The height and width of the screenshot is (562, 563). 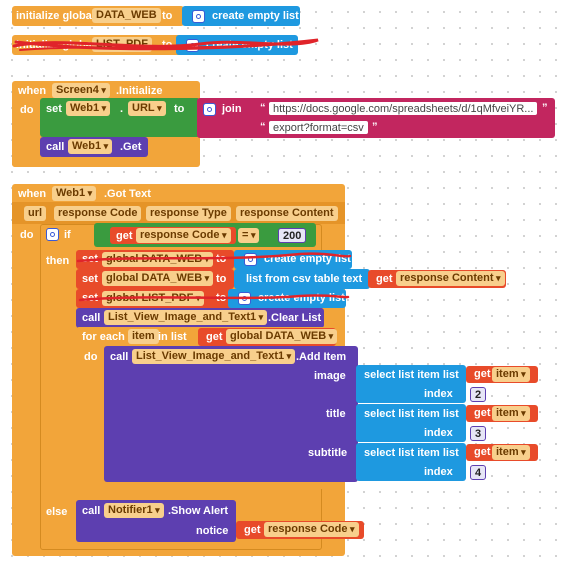 What do you see at coordinates (131, 147) in the screenshot?
I see `method-name: .Get` at bounding box center [131, 147].